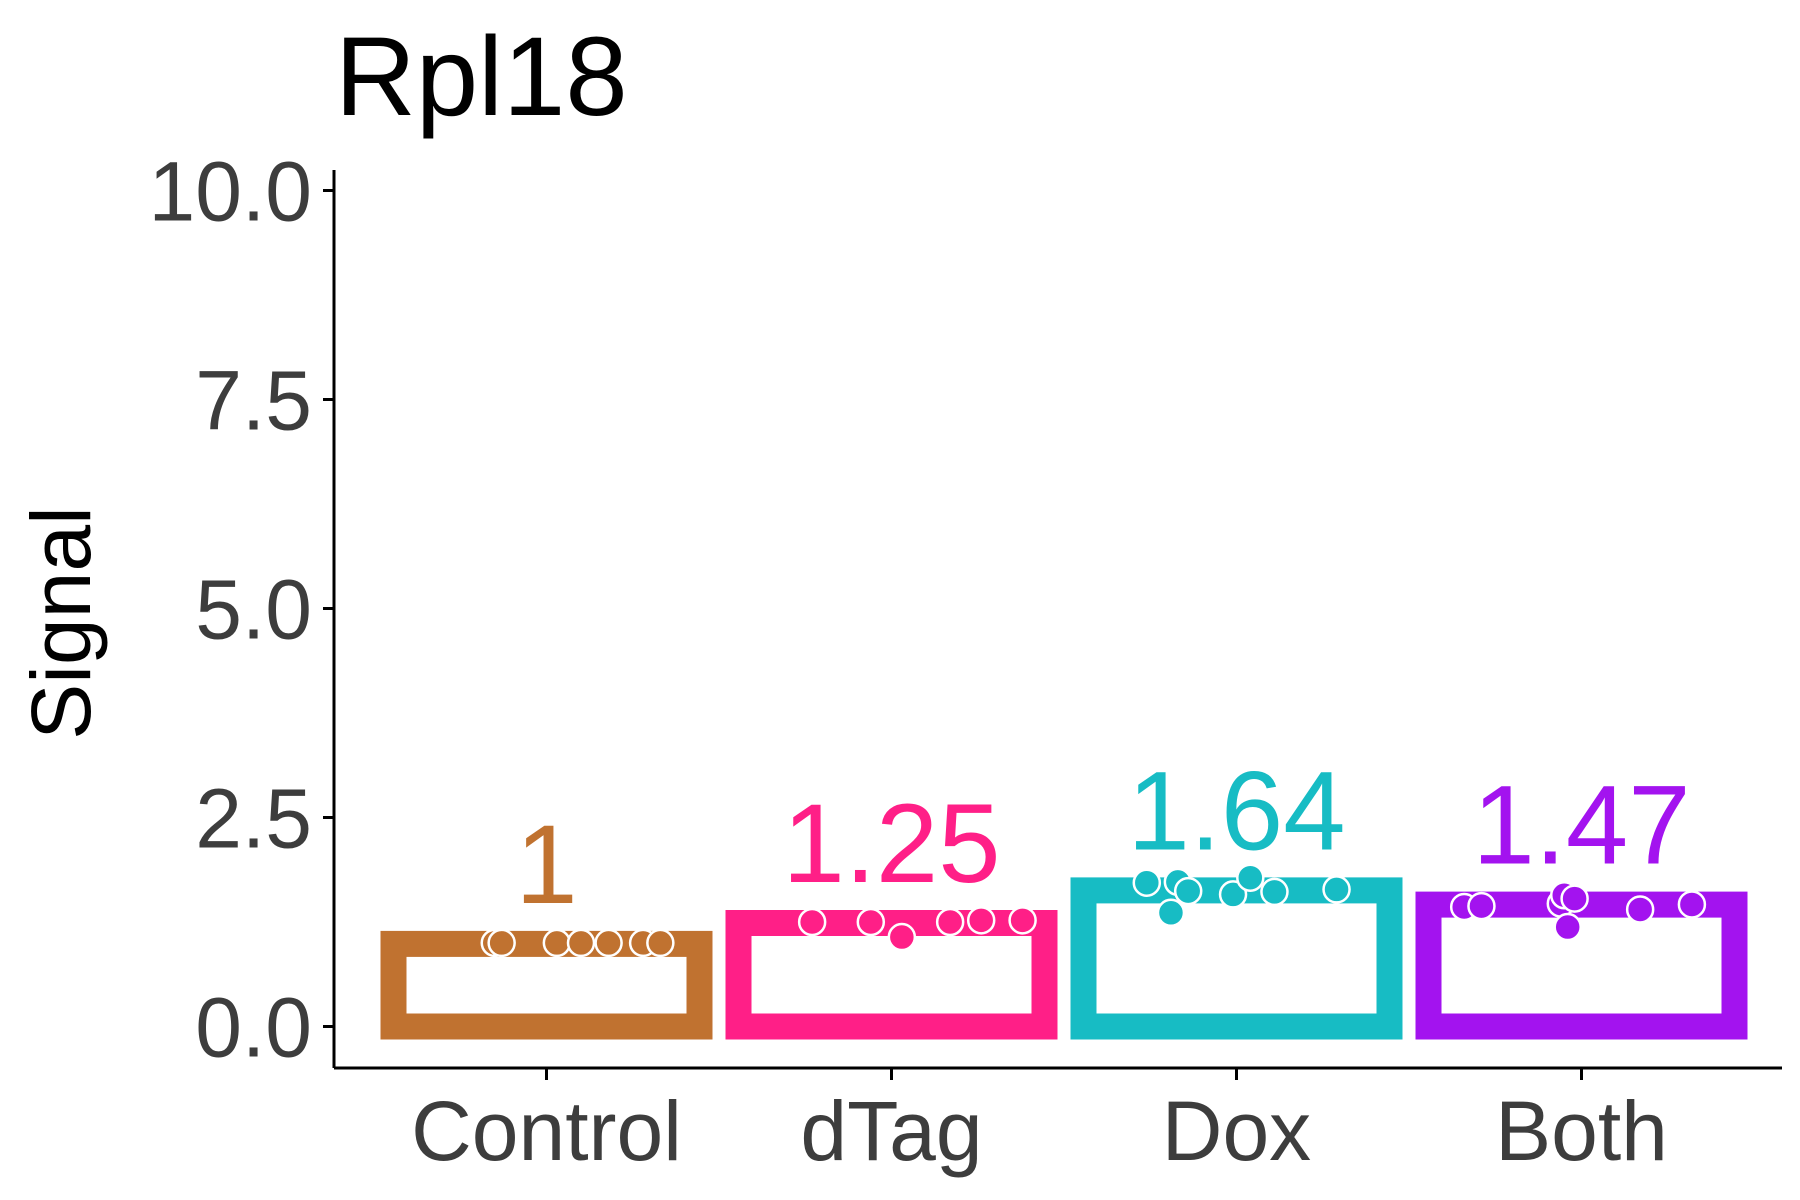 The height and width of the screenshot is (1200, 1800). What do you see at coordinates (892, 843) in the screenshot?
I see `bar-value-label: 1.25` at bounding box center [892, 843].